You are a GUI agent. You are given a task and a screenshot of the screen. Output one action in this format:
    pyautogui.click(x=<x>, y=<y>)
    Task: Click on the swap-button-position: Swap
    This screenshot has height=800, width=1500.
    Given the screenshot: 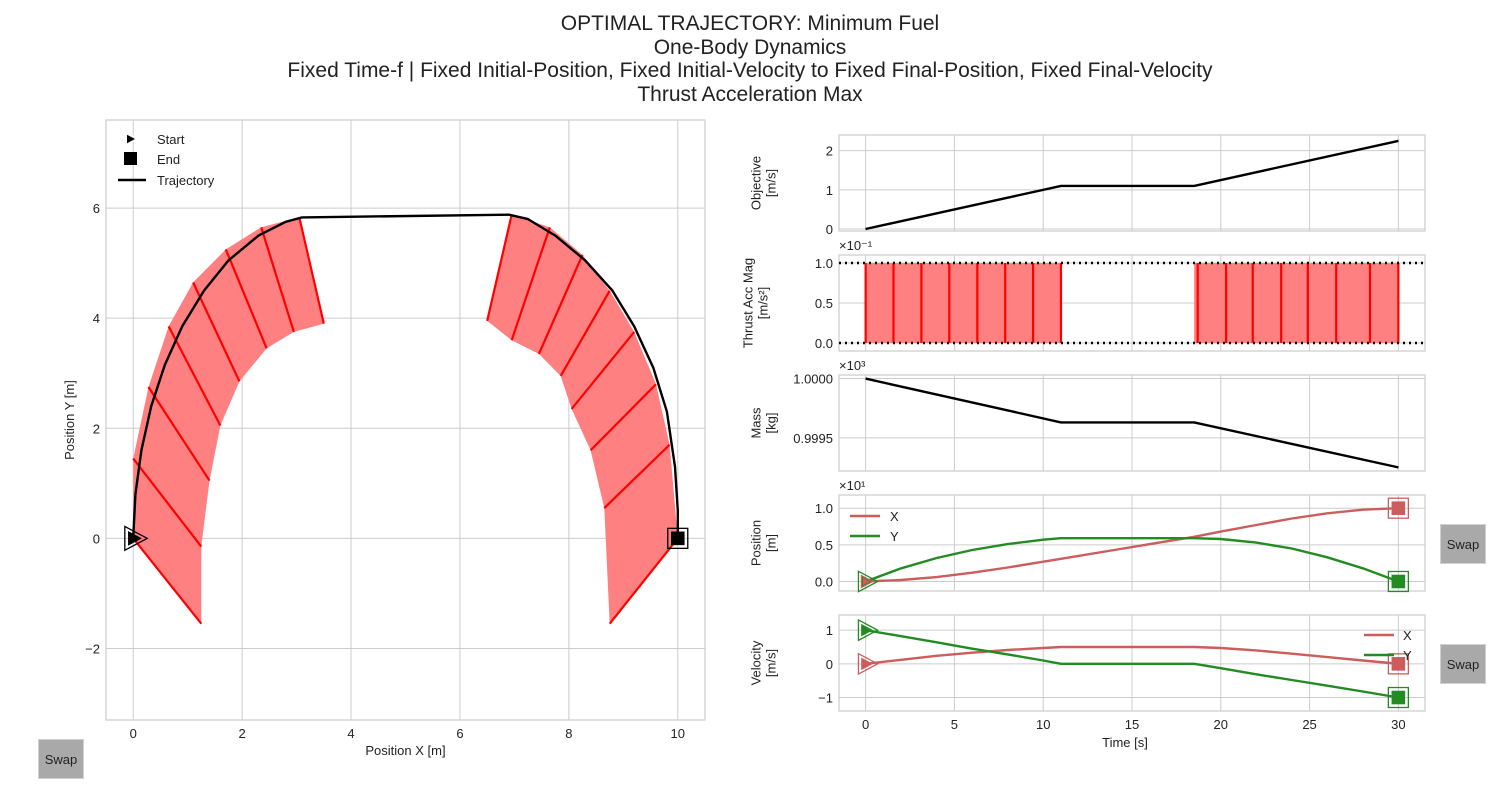 What is the action you would take?
    pyautogui.click(x=1463, y=544)
    